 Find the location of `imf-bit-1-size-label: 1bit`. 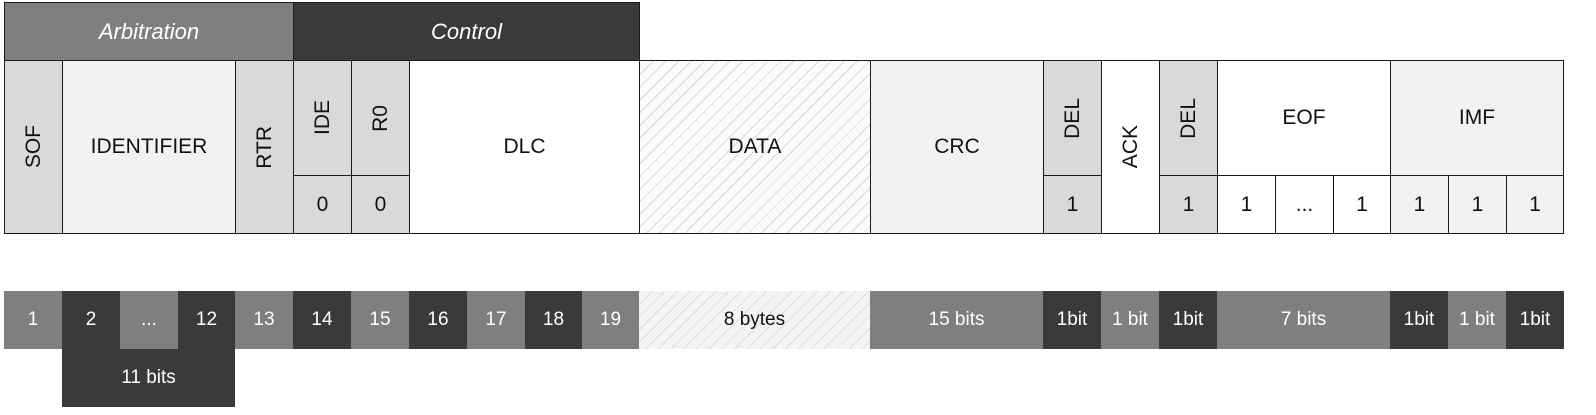

imf-bit-1-size-label: 1bit is located at coordinates (1419, 319).